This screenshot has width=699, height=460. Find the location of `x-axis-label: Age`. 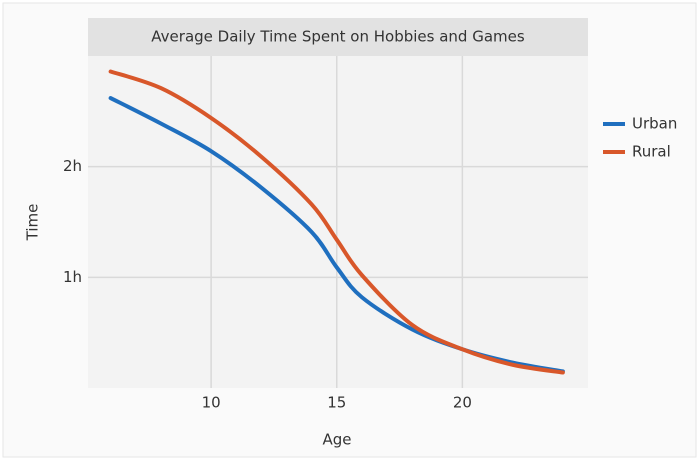

x-axis-label: Age is located at coordinates (336, 440).